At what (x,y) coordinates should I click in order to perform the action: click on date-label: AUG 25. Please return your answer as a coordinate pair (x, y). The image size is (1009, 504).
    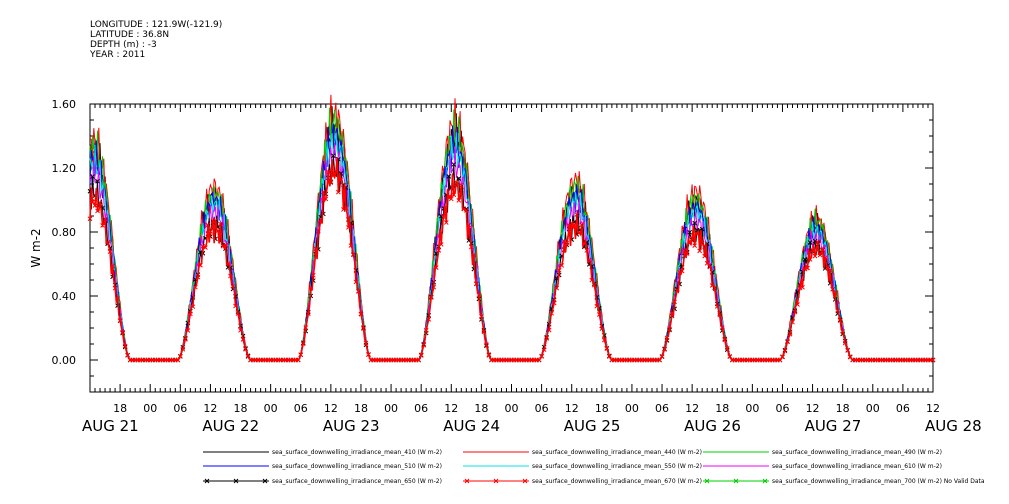
    Looking at the image, I should click on (592, 426).